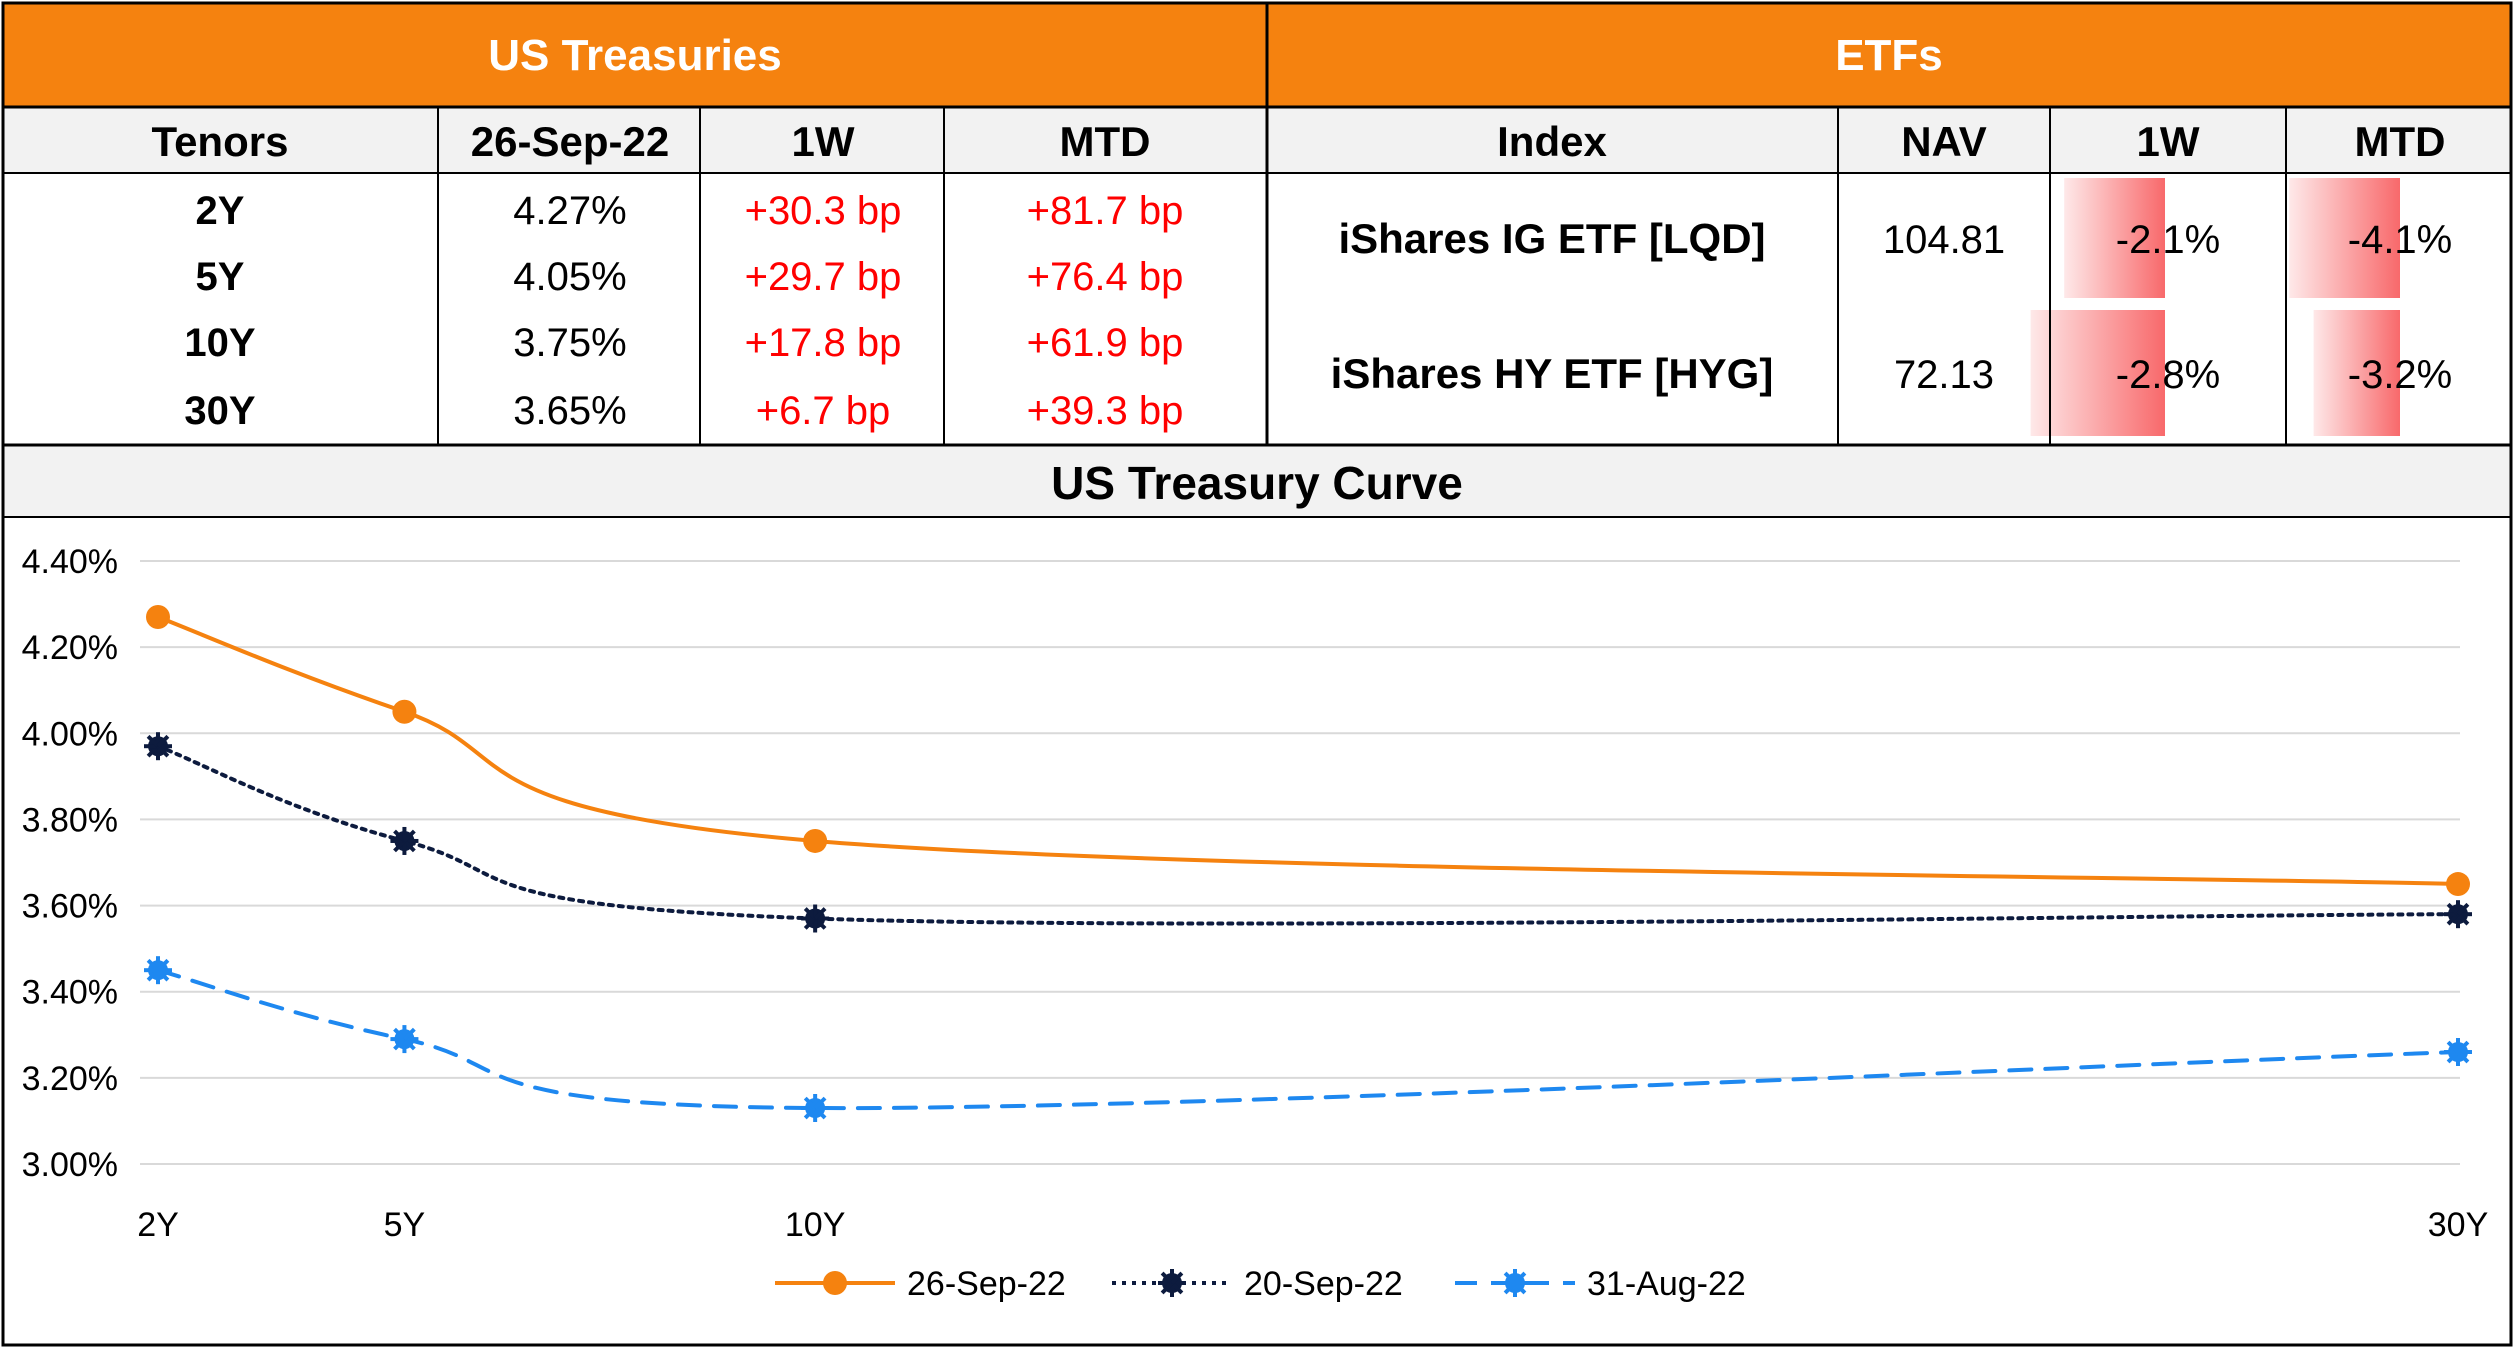  What do you see at coordinates (1666, 1284) in the screenshot?
I see `legend-label: 31-Aug-22` at bounding box center [1666, 1284].